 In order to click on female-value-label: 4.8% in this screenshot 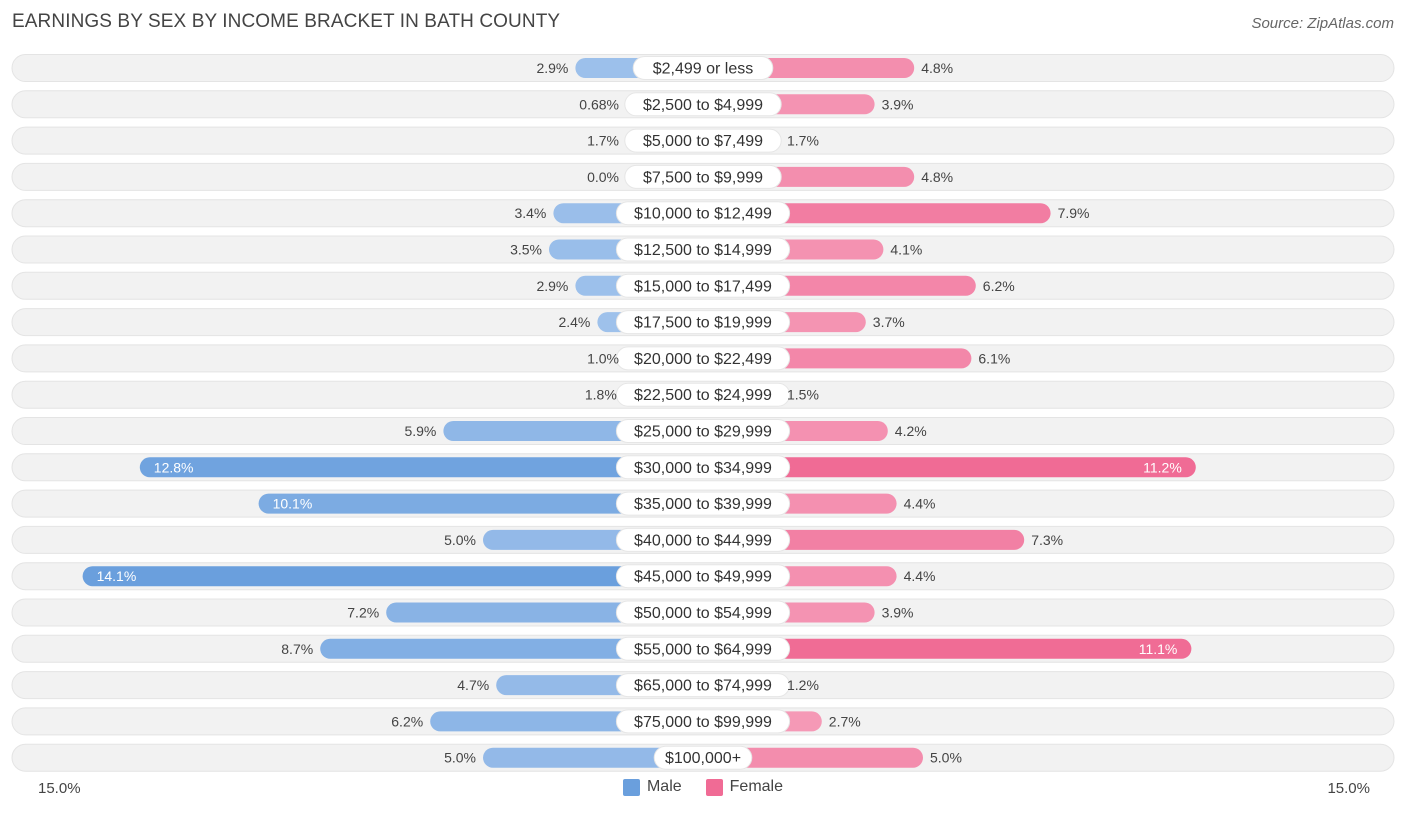, I will do `click(937, 177)`.